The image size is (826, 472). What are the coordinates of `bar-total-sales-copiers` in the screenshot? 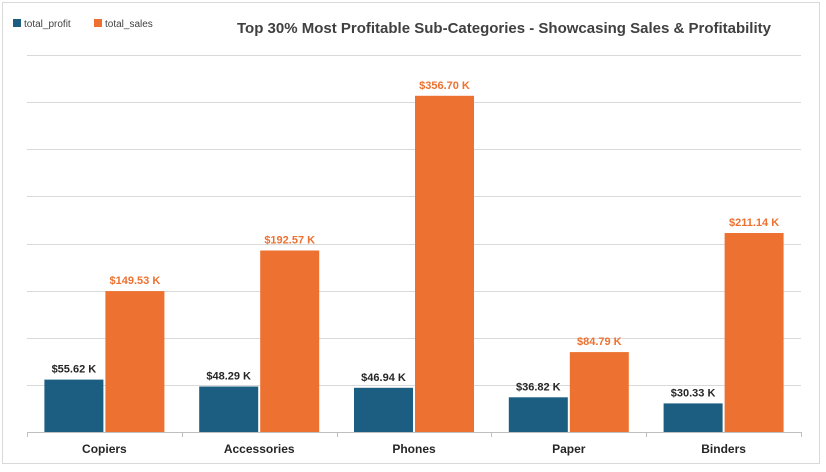 It's located at (135, 361).